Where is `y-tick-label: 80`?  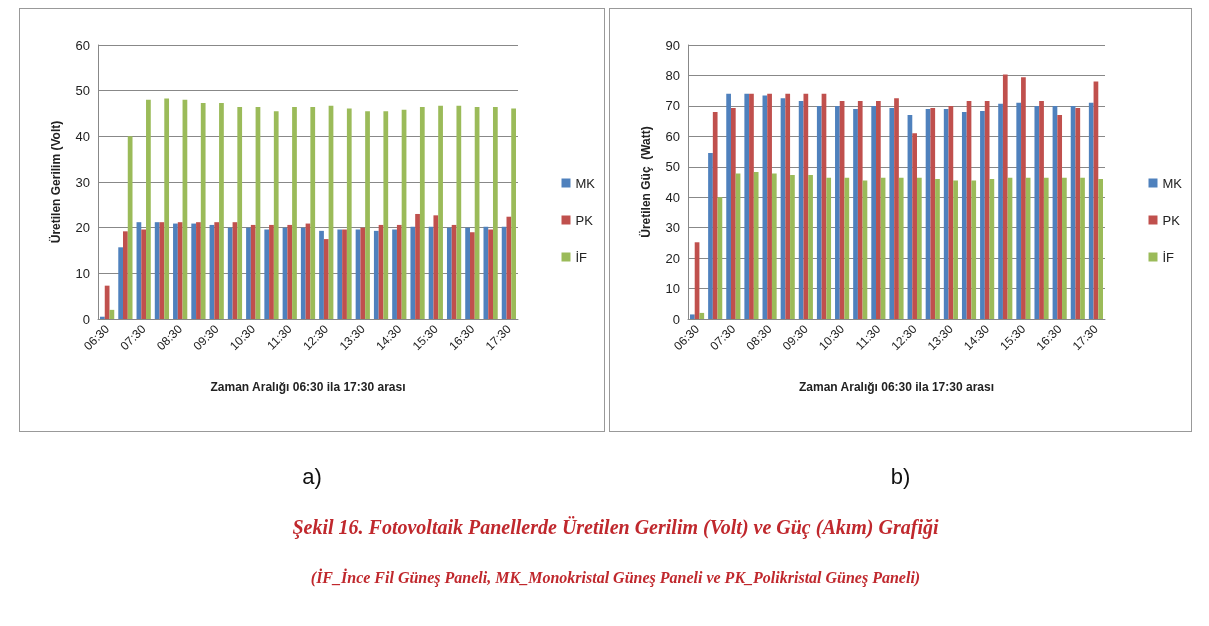 y-tick-label: 80 is located at coordinates (672, 75).